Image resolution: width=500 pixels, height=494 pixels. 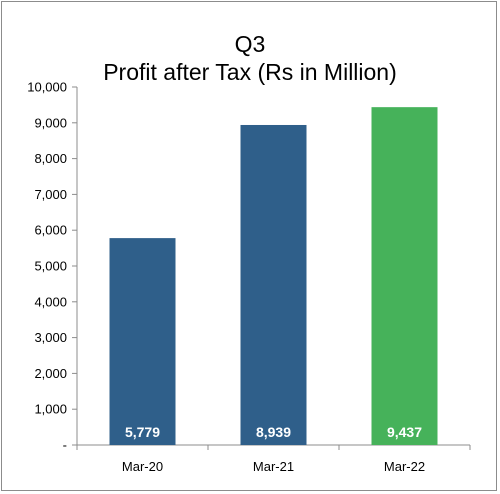 I want to click on data-label: 8,939, so click(x=273, y=432).